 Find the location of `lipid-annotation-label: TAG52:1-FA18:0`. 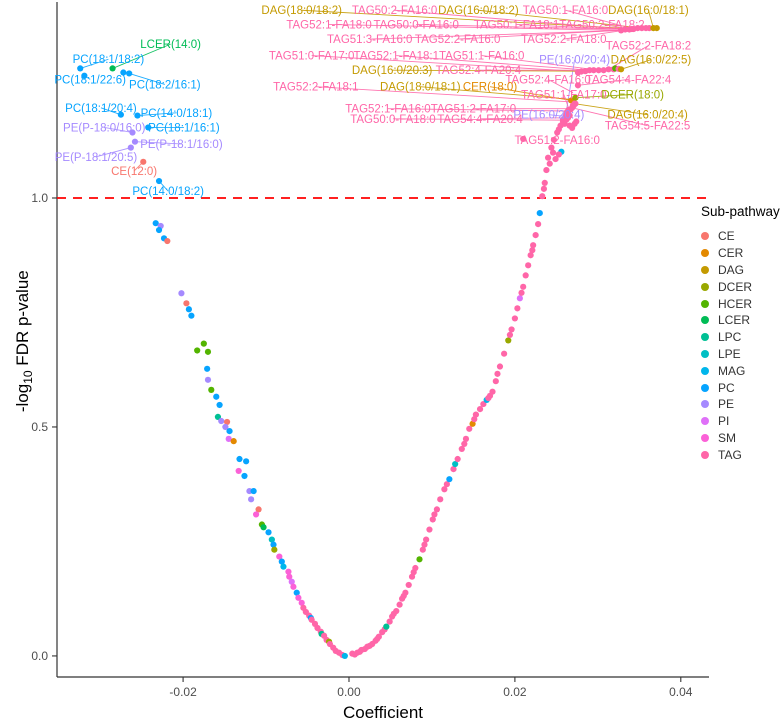

lipid-annotation-label: TAG52:1-FA18:0 is located at coordinates (328, 25).